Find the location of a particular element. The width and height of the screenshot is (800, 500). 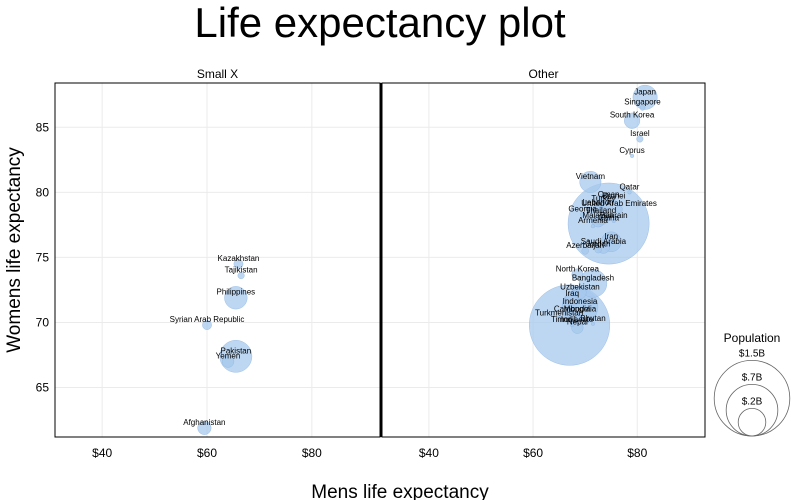

point-label: Yemen is located at coordinates (228, 356).